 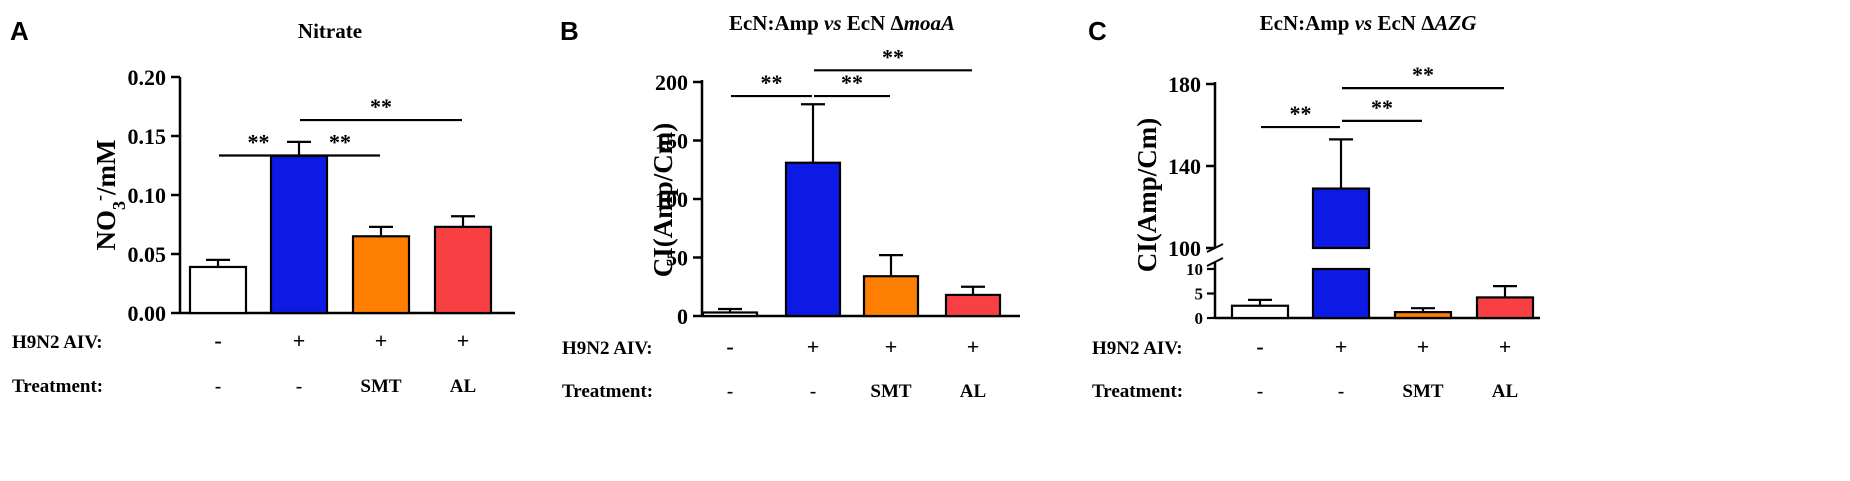 What do you see at coordinates (677, 258) in the screenshot?
I see `y-tick-label: 50` at bounding box center [677, 258].